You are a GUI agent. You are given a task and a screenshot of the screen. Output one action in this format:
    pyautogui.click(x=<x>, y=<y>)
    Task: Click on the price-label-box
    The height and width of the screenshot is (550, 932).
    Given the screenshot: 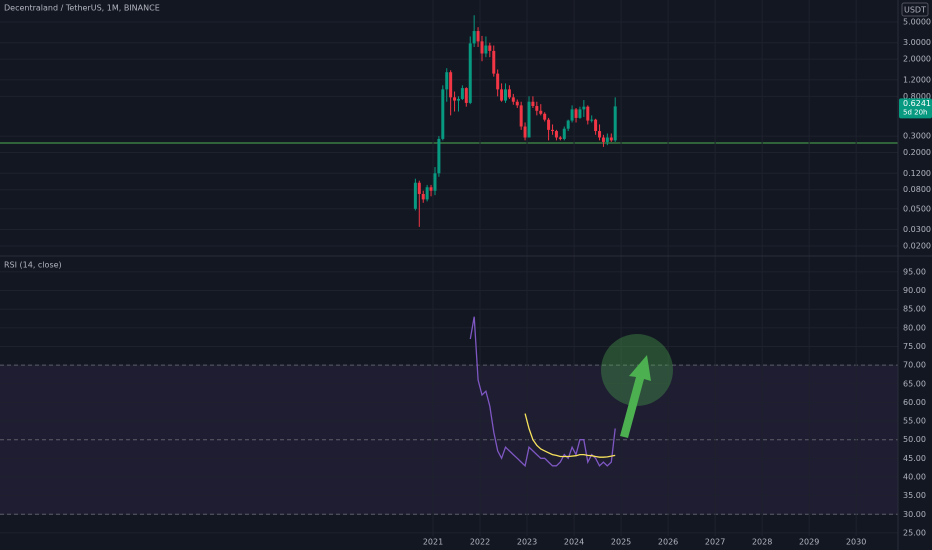 What is the action you would take?
    pyautogui.click(x=915, y=108)
    